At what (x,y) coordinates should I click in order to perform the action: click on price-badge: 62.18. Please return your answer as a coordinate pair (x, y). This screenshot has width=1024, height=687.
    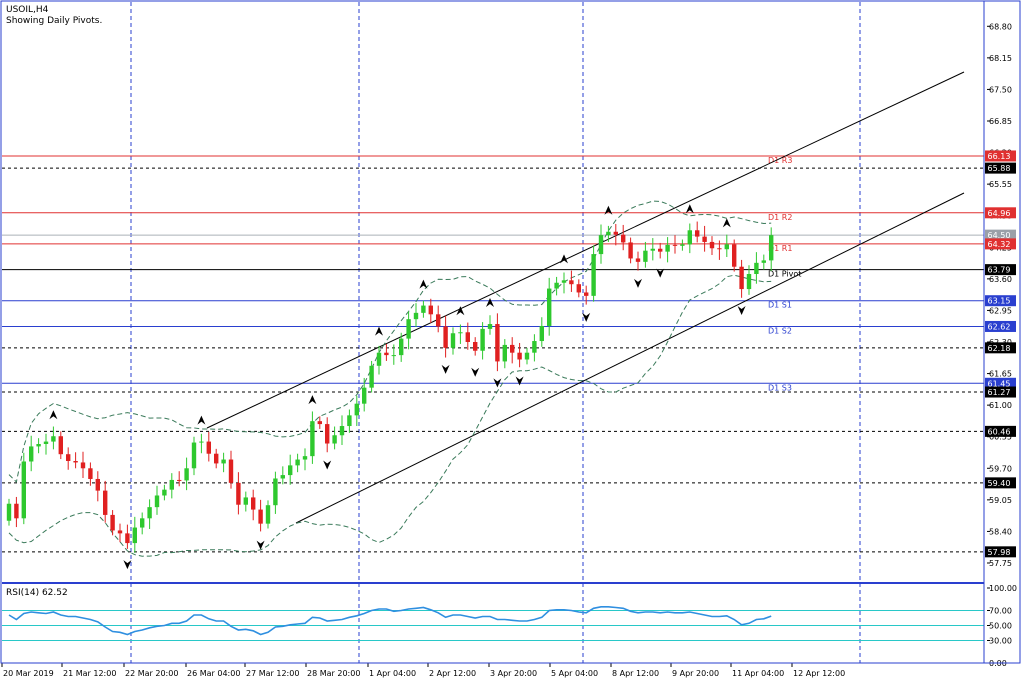
    Looking at the image, I should click on (1000, 348).